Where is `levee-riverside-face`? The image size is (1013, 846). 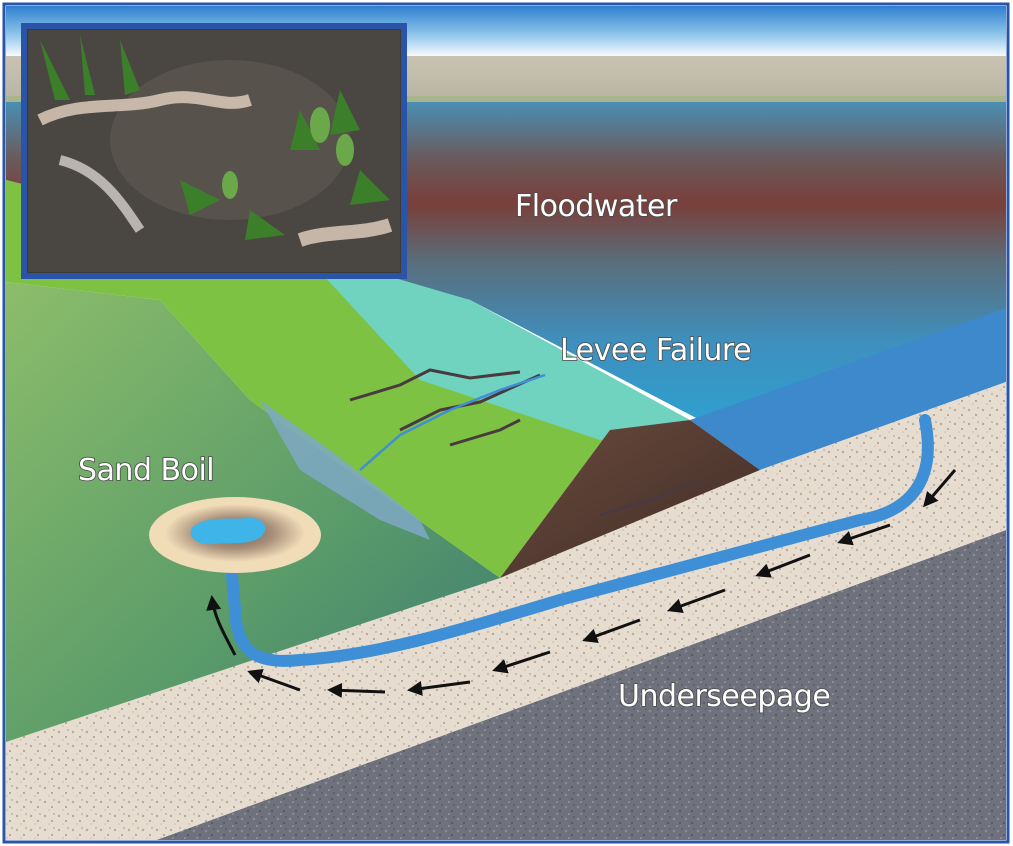 levee-riverside-face is located at coordinates (495, 345).